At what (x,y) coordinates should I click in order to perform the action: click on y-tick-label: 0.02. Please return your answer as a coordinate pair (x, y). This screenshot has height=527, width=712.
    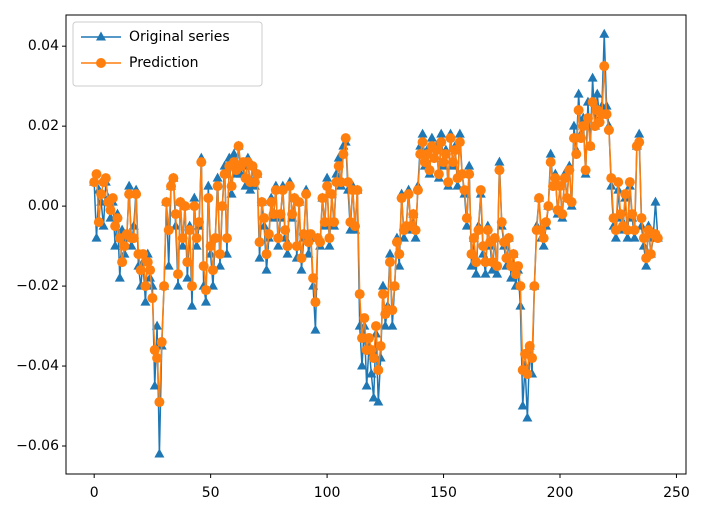
    Looking at the image, I should click on (43, 126).